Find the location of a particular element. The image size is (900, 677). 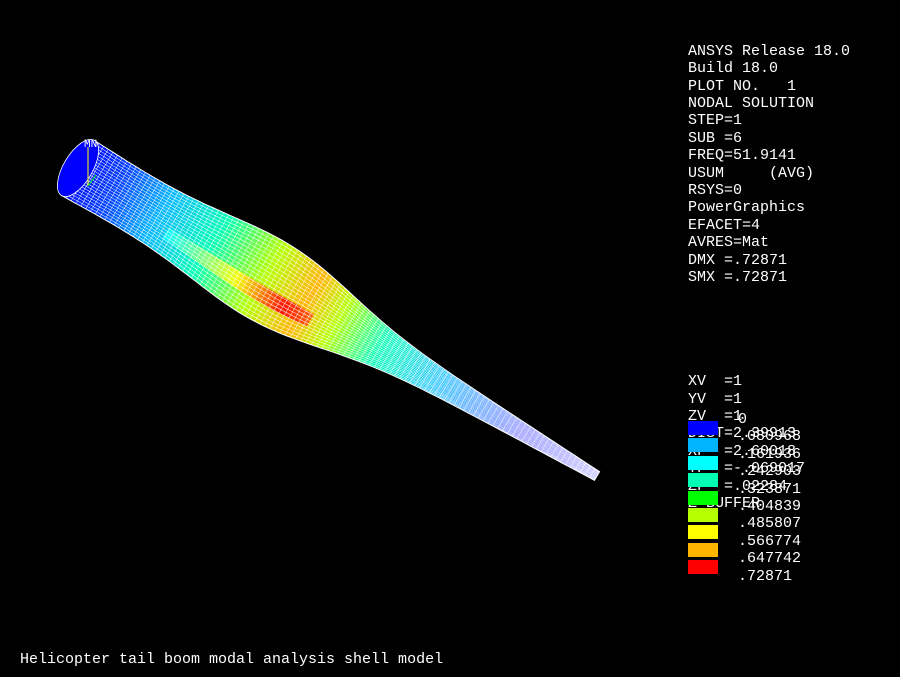

solution-info-line: AVRES=Mat is located at coordinates (729, 243).